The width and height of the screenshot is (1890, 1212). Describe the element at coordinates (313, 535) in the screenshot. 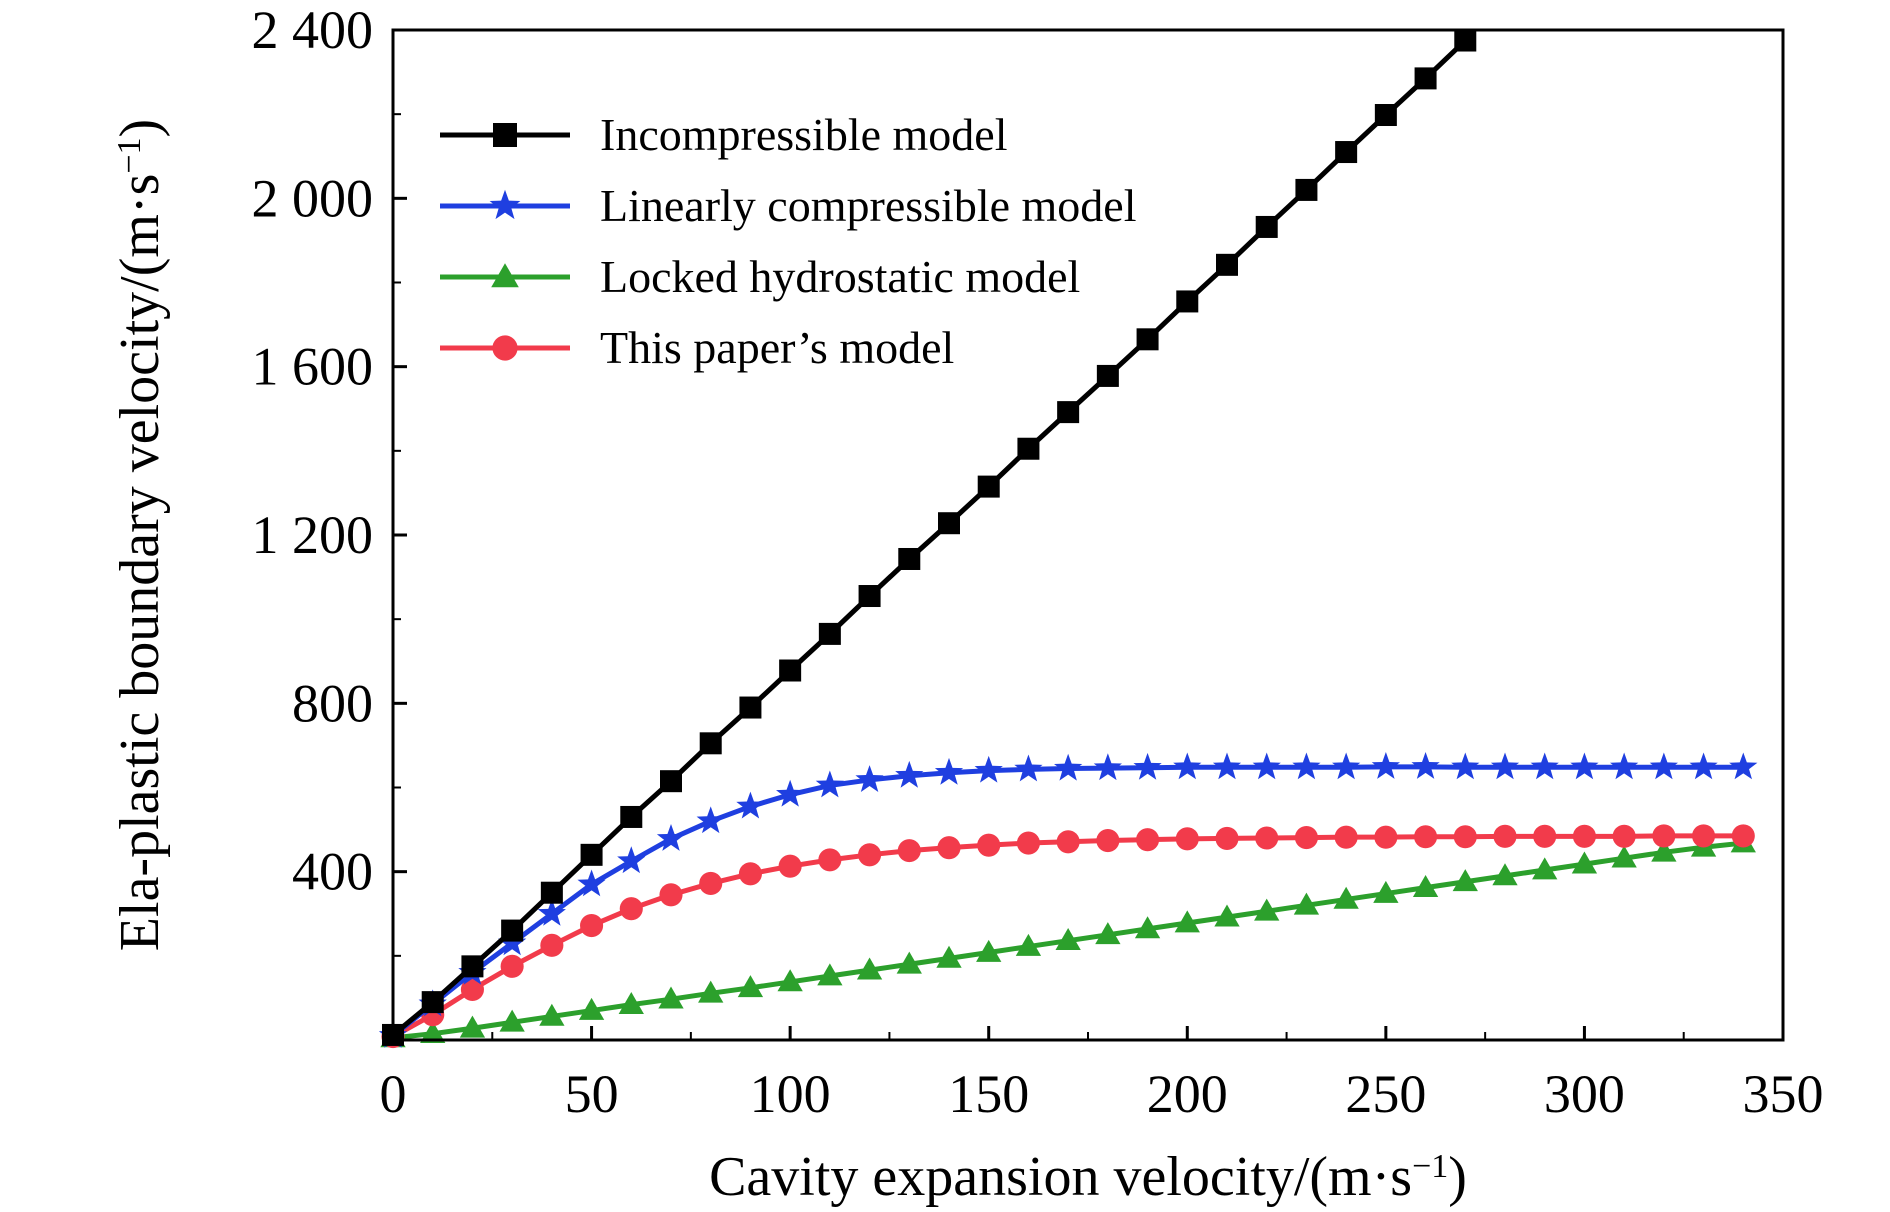

I see `y-tick-label: 1 200` at that location.